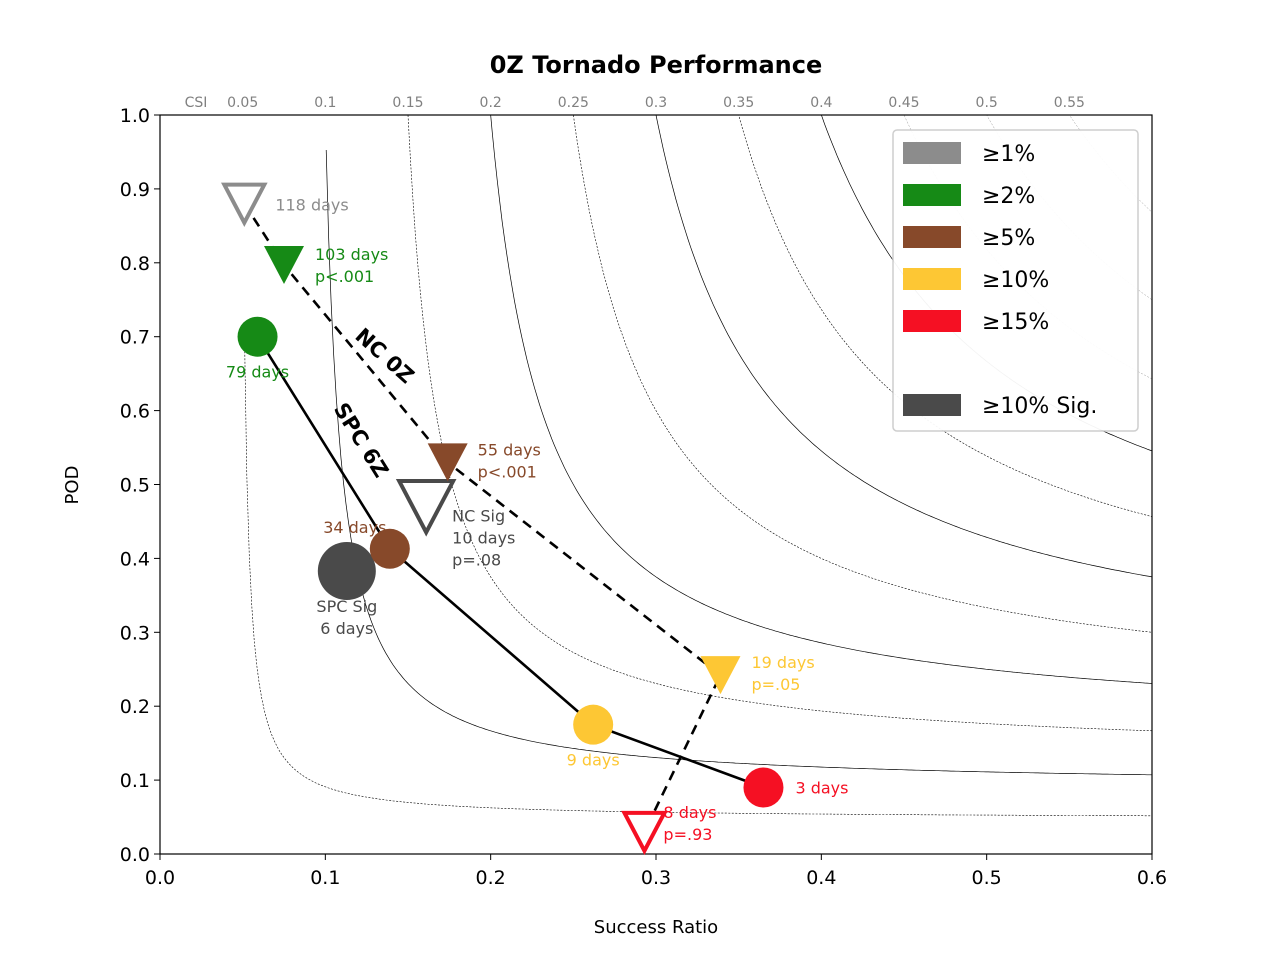  Describe the element at coordinates (160, 878) in the screenshot. I see `x-tick-label: 0.0` at that location.